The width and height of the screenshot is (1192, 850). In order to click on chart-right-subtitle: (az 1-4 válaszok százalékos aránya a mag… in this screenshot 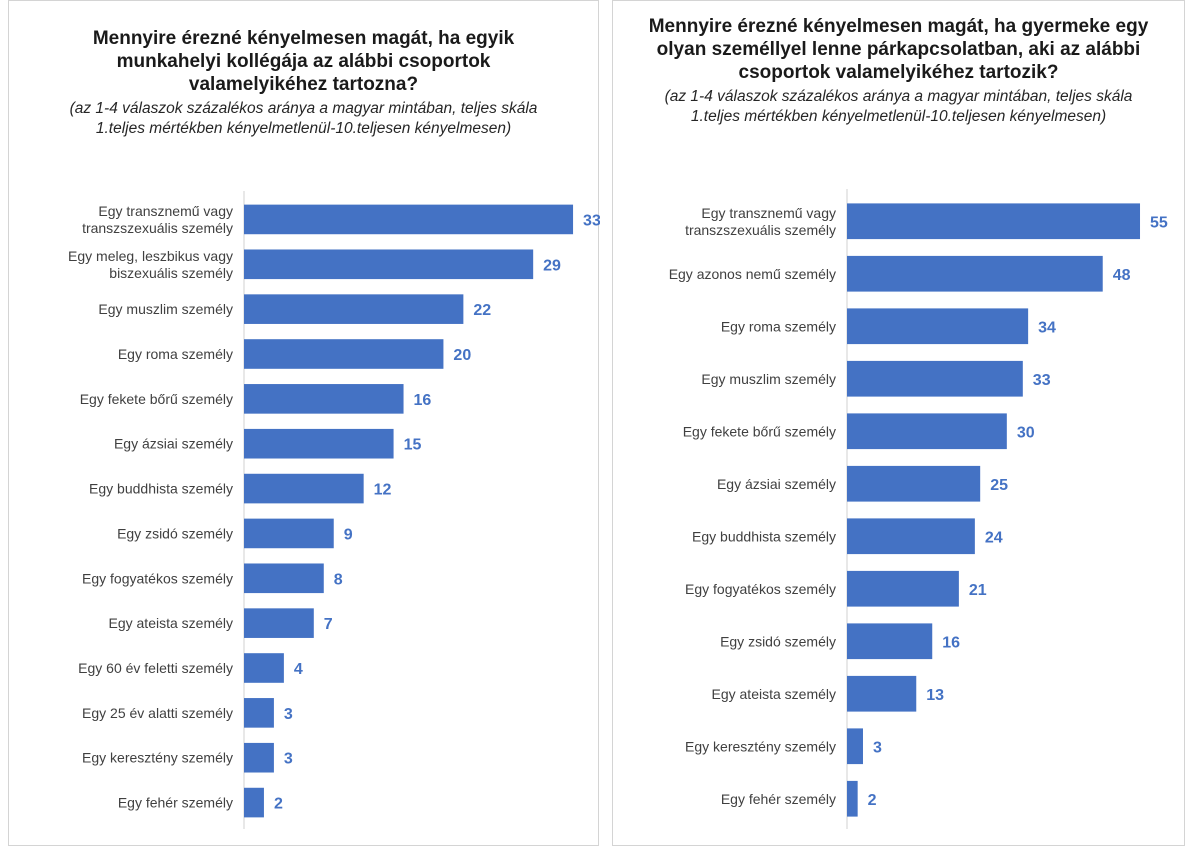, I will do `click(898, 106)`.